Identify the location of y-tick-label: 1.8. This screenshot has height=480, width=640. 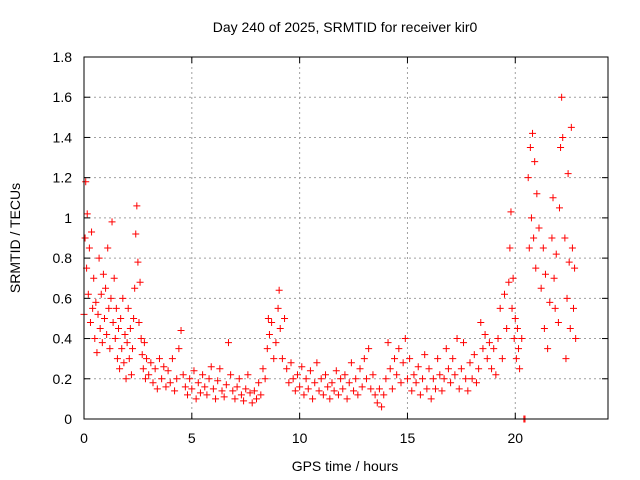
(63, 57).